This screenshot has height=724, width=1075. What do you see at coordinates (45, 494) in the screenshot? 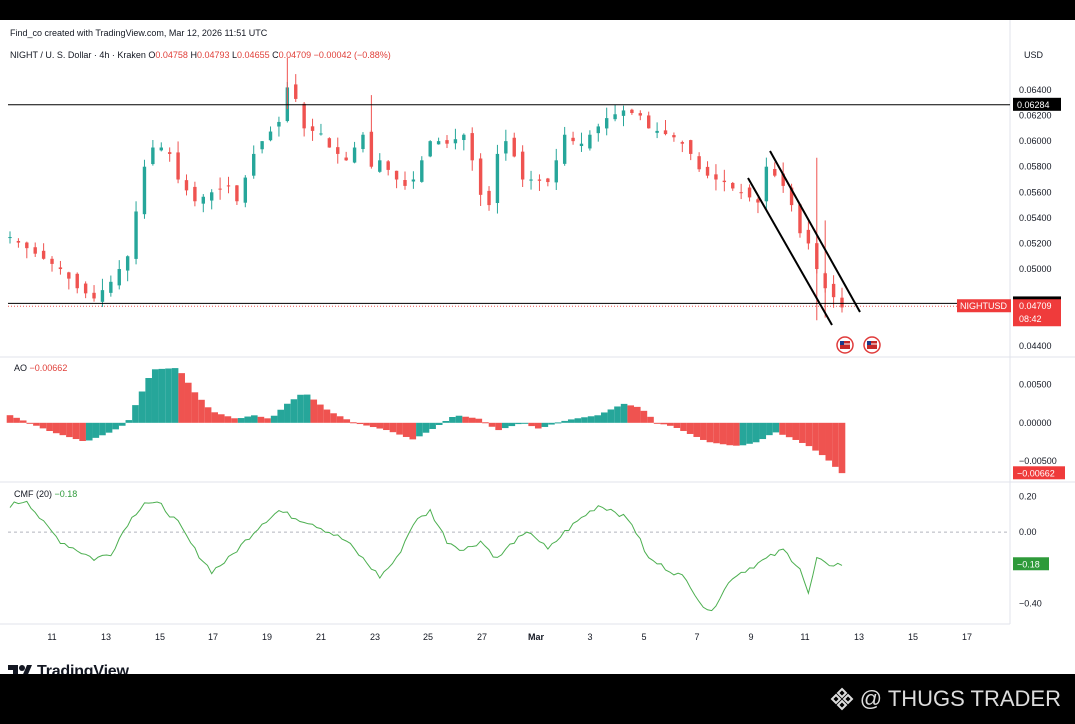
I see `cmf-header: CMF (20) −0.18` at bounding box center [45, 494].